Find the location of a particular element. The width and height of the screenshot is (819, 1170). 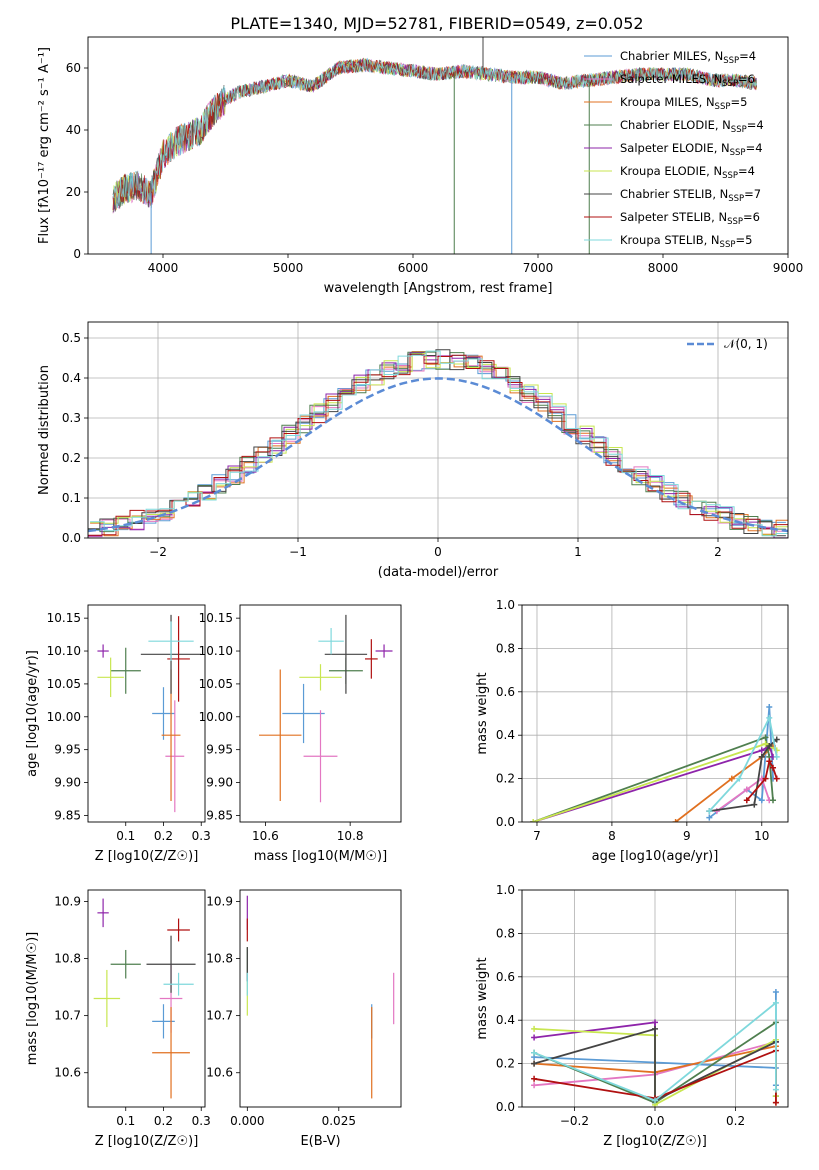

legend-label: Kroupa STELIB, NSSP=5 is located at coordinates (686, 241).